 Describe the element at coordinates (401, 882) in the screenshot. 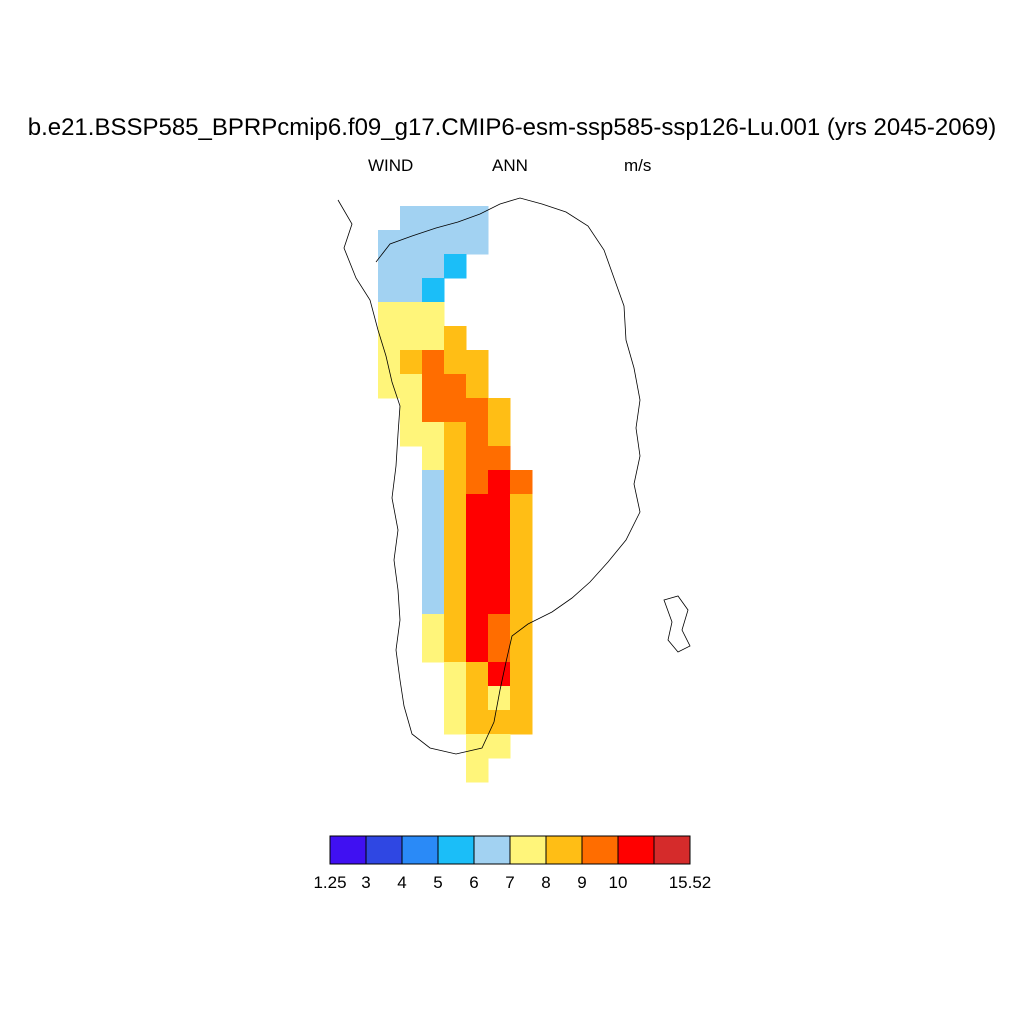

I see `colorbar-label: 4` at that location.